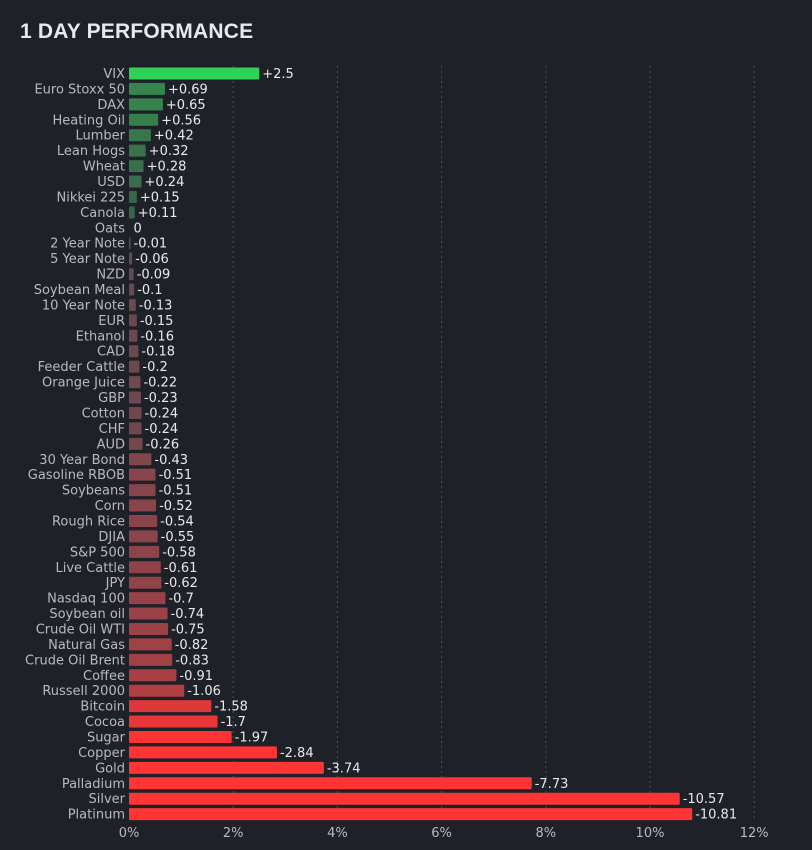 The image size is (812, 850). I want to click on category-label: Palladium, so click(93, 784).